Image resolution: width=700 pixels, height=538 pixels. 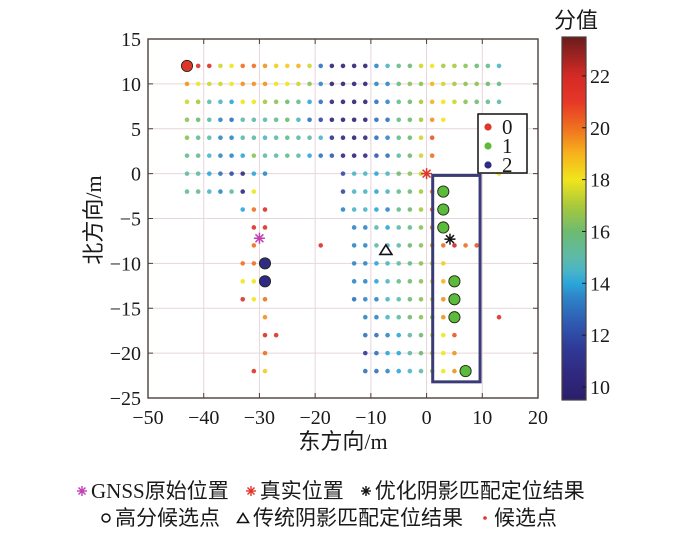 I want to click on x-tick-label: 10, so click(x=482, y=418).